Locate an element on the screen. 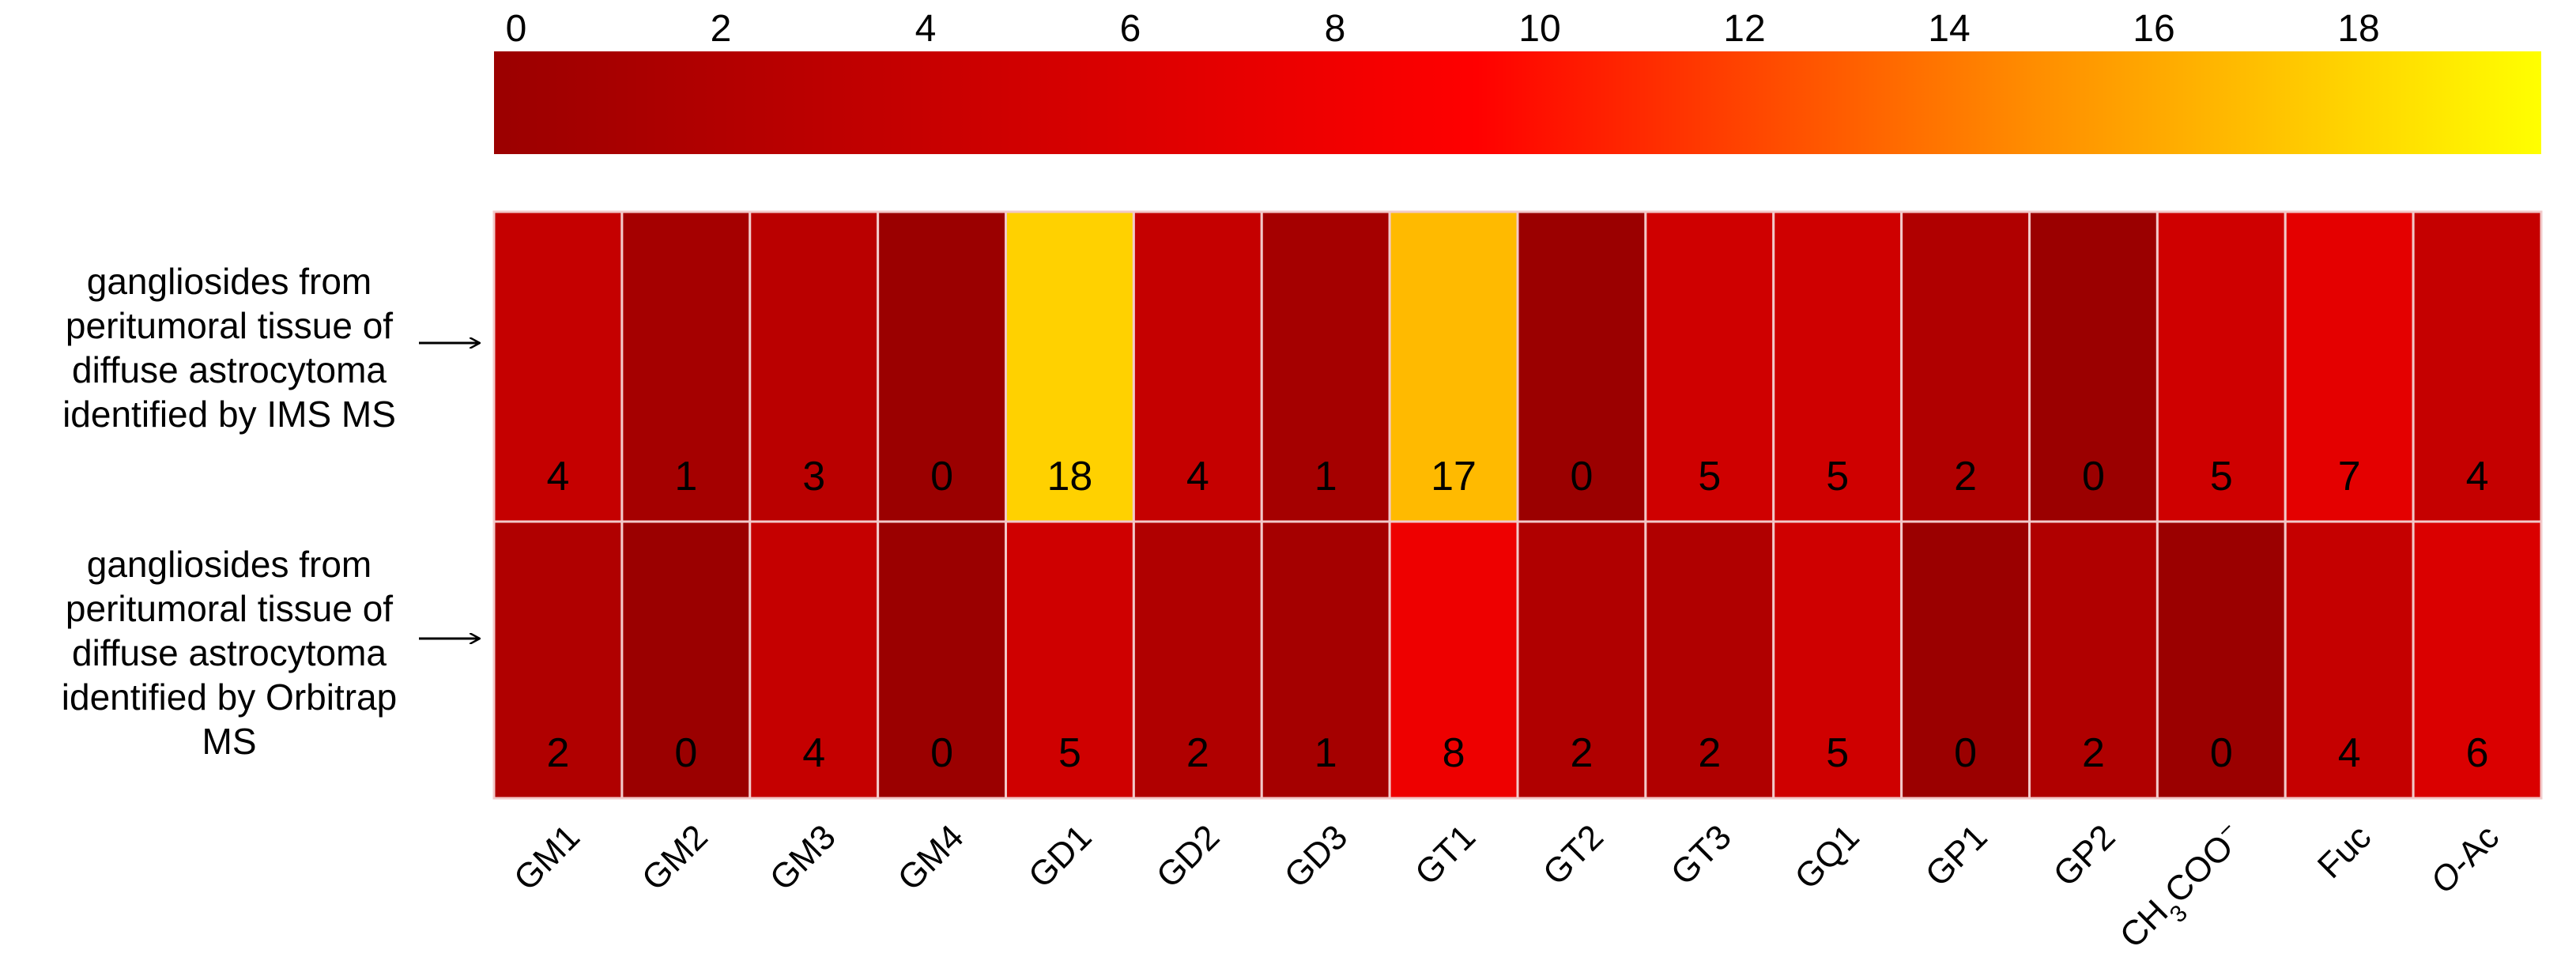 The image size is (2576, 961). colorbar: 0 2 4 6 8 10 12 14 16 18 is located at coordinates (1517, 81).